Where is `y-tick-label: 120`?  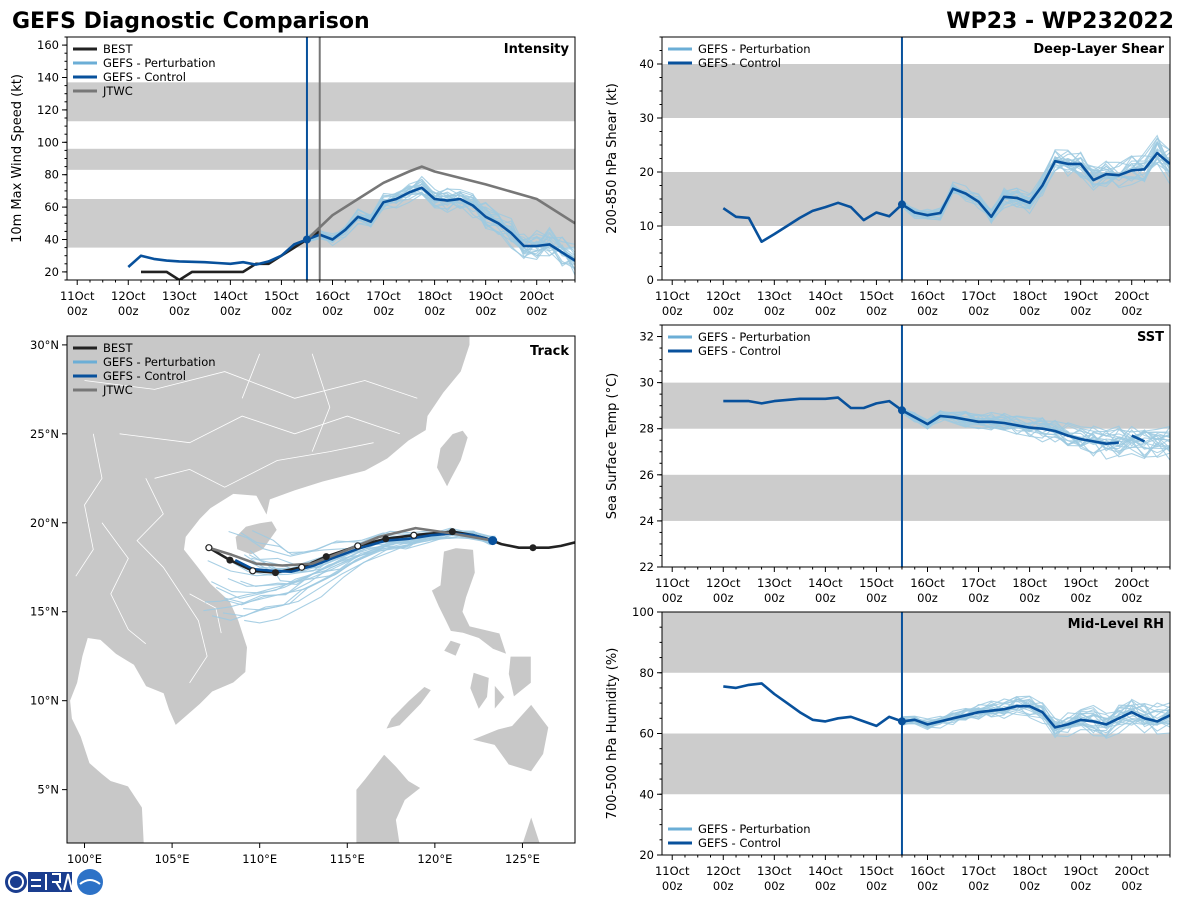 y-tick-label: 120 is located at coordinates (48, 110).